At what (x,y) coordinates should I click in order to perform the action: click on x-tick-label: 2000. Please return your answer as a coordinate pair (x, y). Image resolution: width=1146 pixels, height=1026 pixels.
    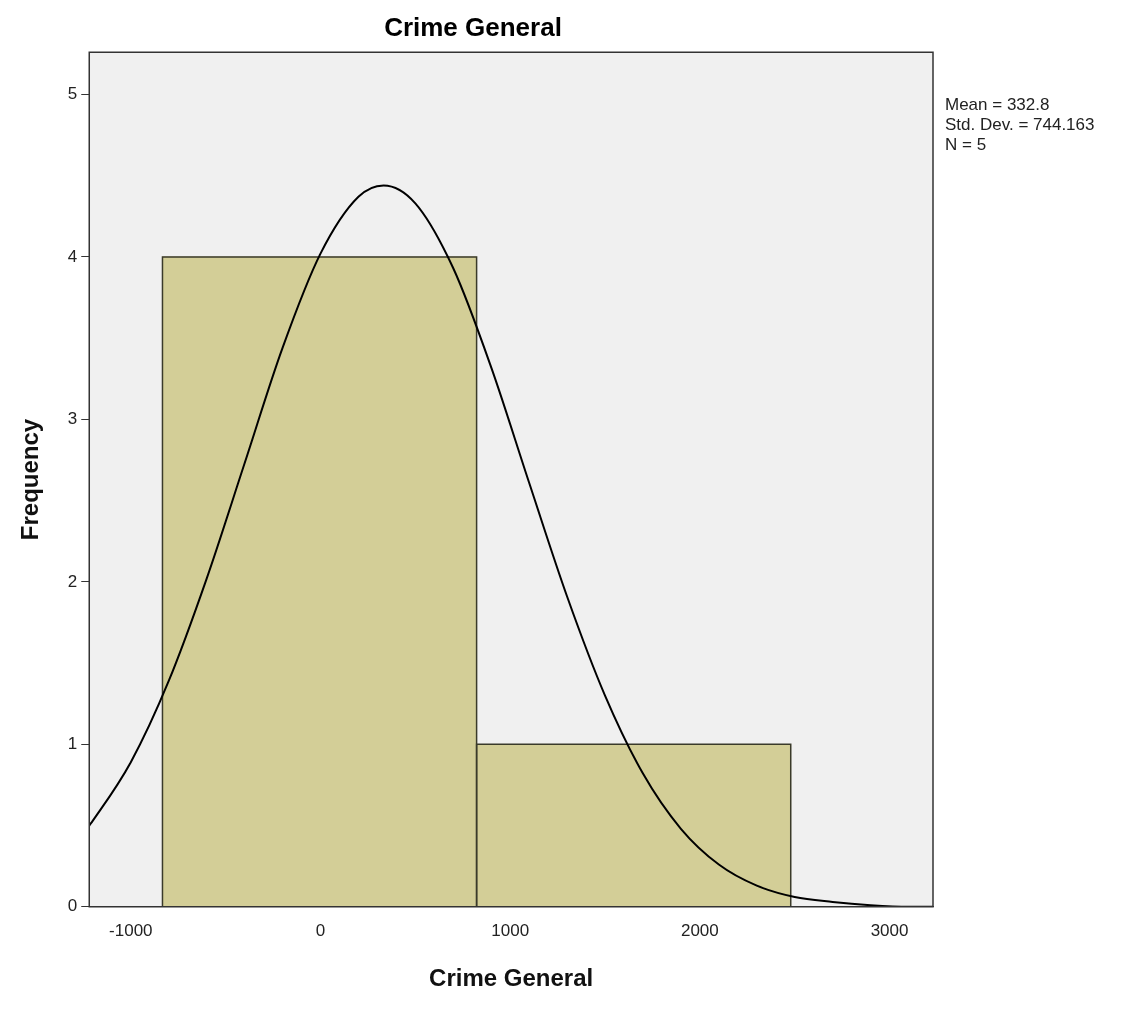
    Looking at the image, I should click on (699, 930).